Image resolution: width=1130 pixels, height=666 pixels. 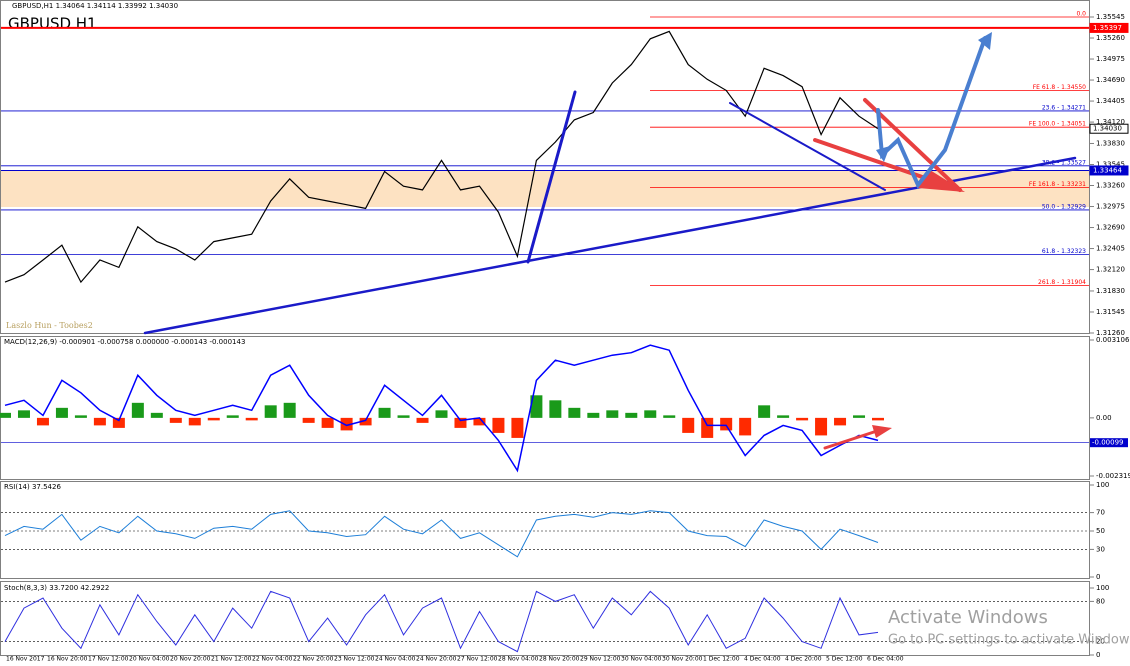 What do you see at coordinates (1064, 206) in the screenshot?
I see `level-label: 50.0 - 1.32929` at bounding box center [1064, 206].